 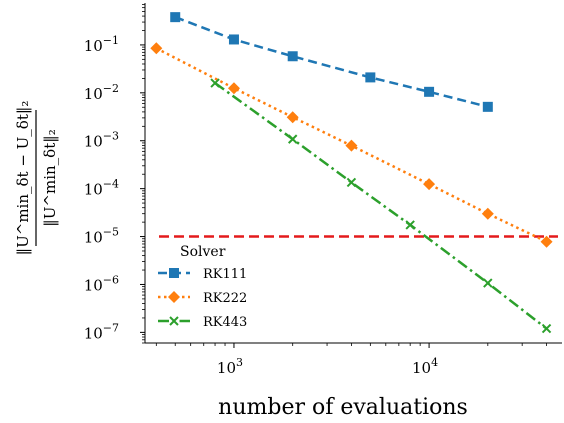 I want to click on series-rk111, so click(x=331, y=62).